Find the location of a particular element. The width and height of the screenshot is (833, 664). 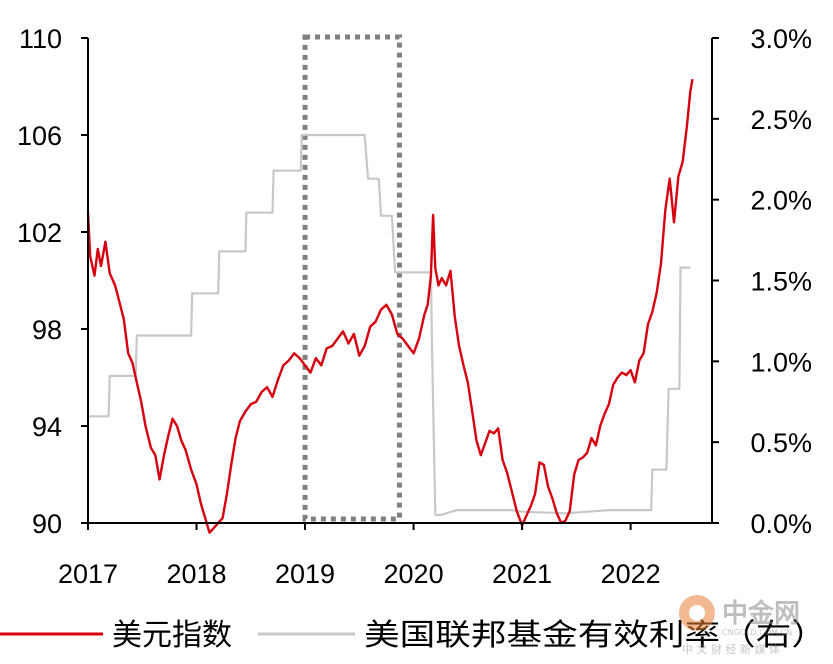

right-tick-label: 1.0% is located at coordinates (781, 362).